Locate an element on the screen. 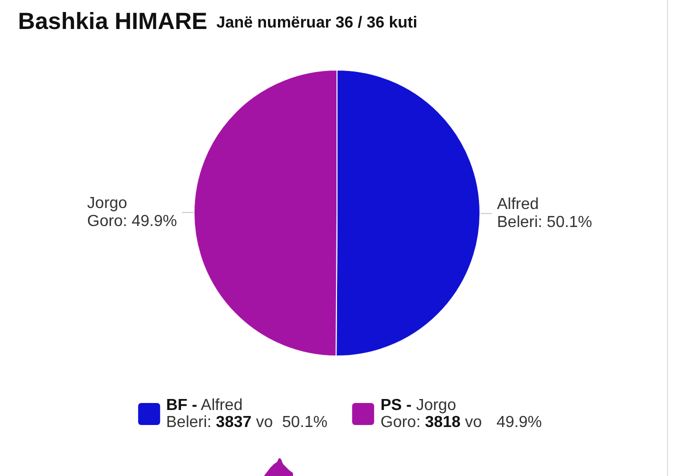 This screenshot has height=476, width=680. text: PS - Jorgo Goro: 3818 vo 49.9% is located at coordinates (461, 414).